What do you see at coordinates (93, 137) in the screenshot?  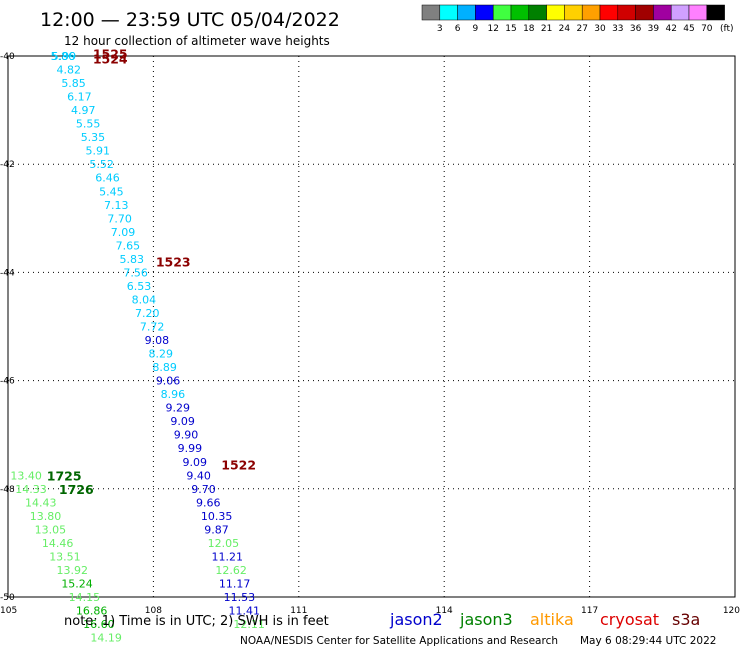 I see `data-point-jason2: 5.35` at bounding box center [93, 137].